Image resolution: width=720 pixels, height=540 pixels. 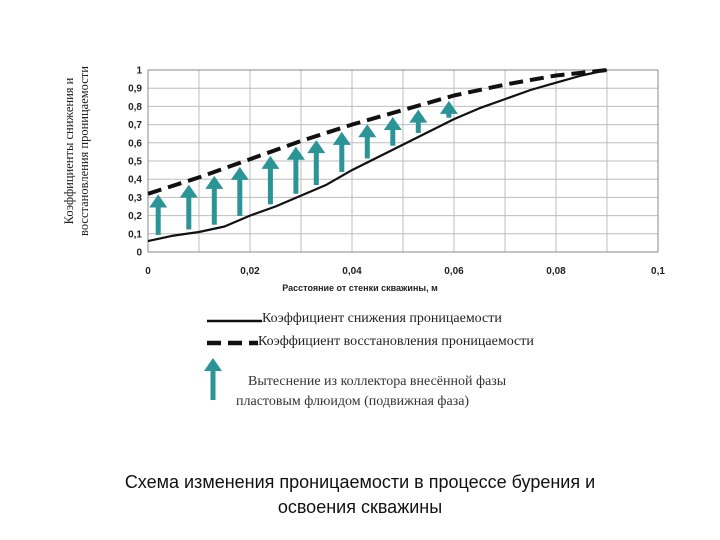 I want to click on y-tick-label: 0,7, so click(x=135, y=125).